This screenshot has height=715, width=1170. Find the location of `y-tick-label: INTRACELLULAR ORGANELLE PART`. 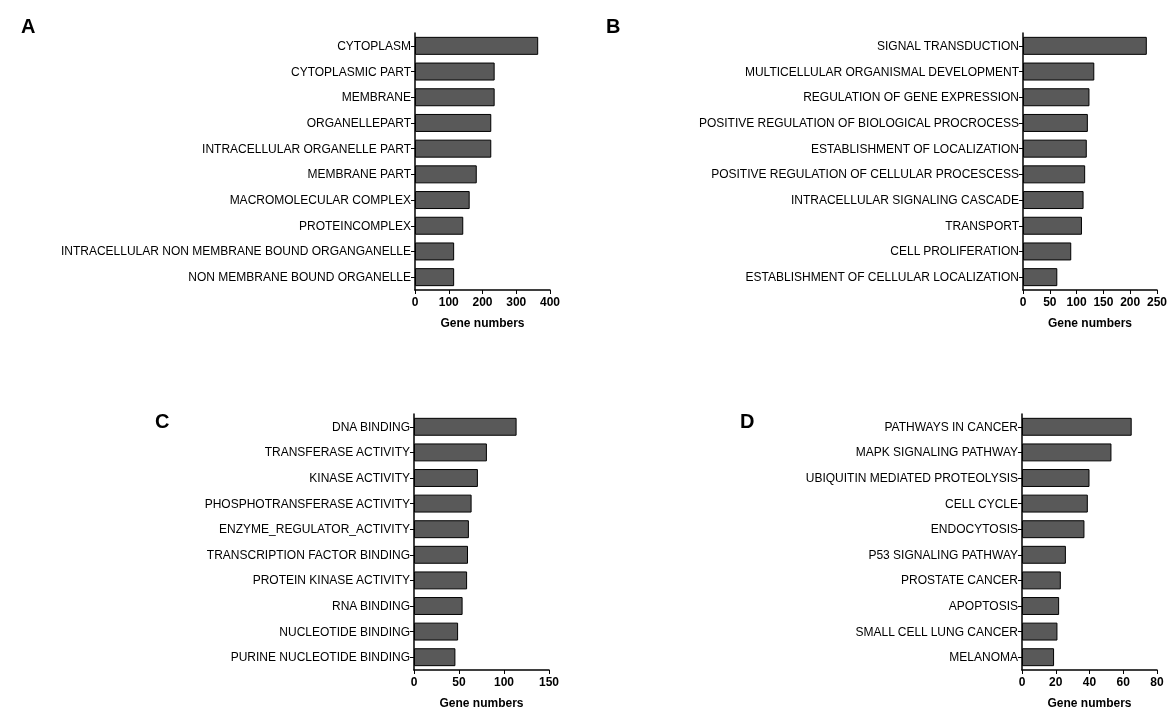

y-tick-label: INTRACELLULAR ORGANELLE PART is located at coordinates (307, 148).